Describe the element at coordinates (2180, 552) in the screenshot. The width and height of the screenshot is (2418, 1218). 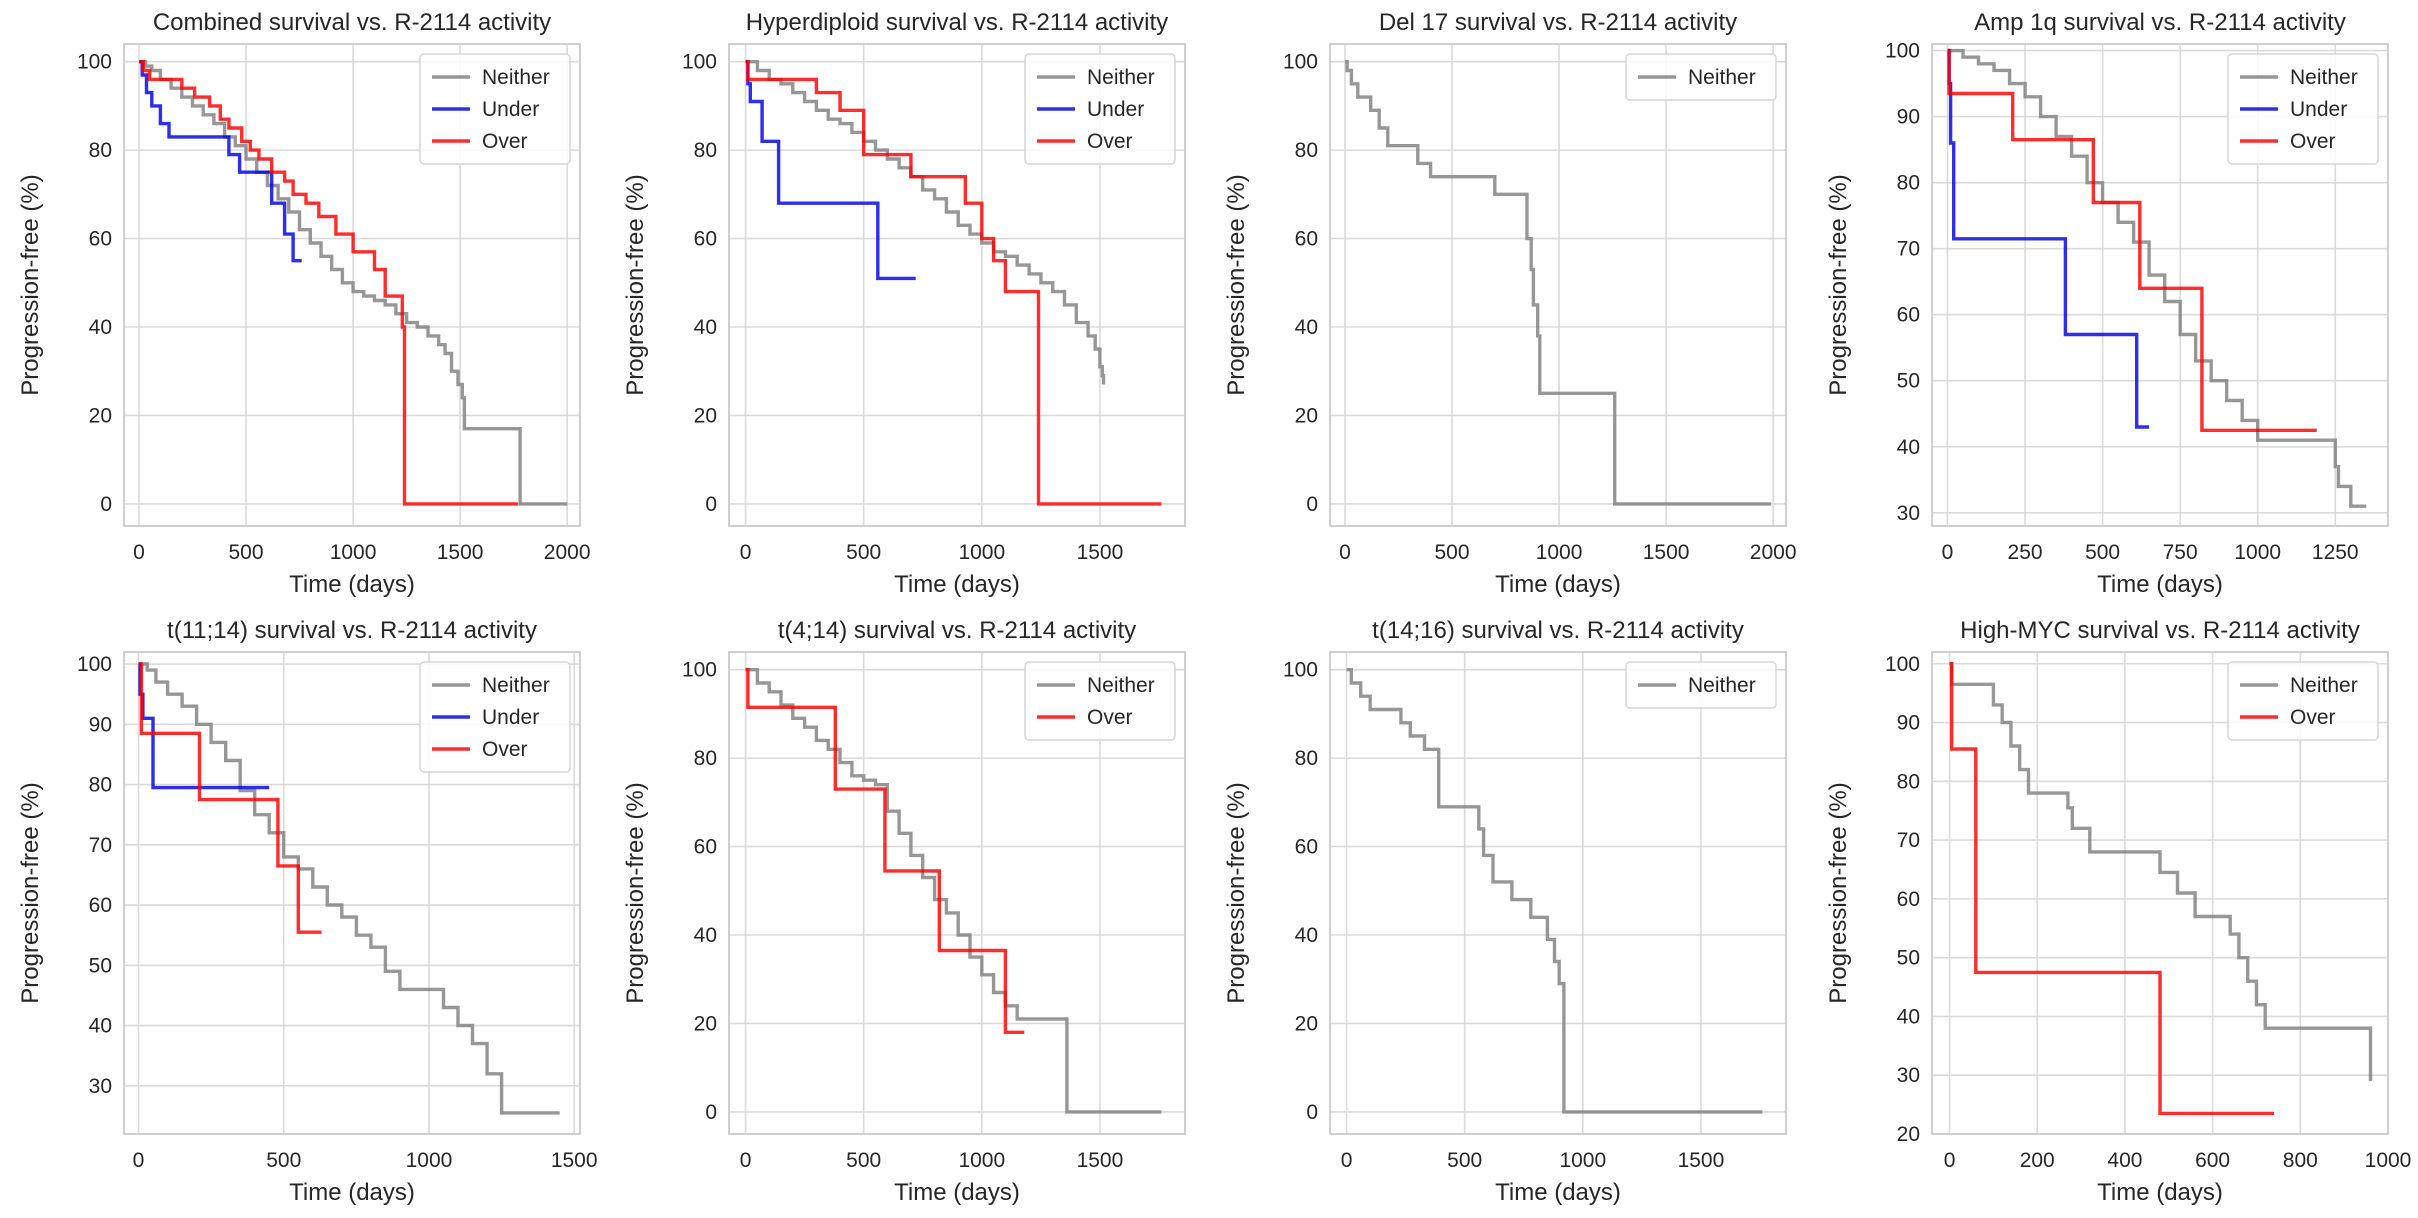
I see `x-tick-label: 750` at that location.